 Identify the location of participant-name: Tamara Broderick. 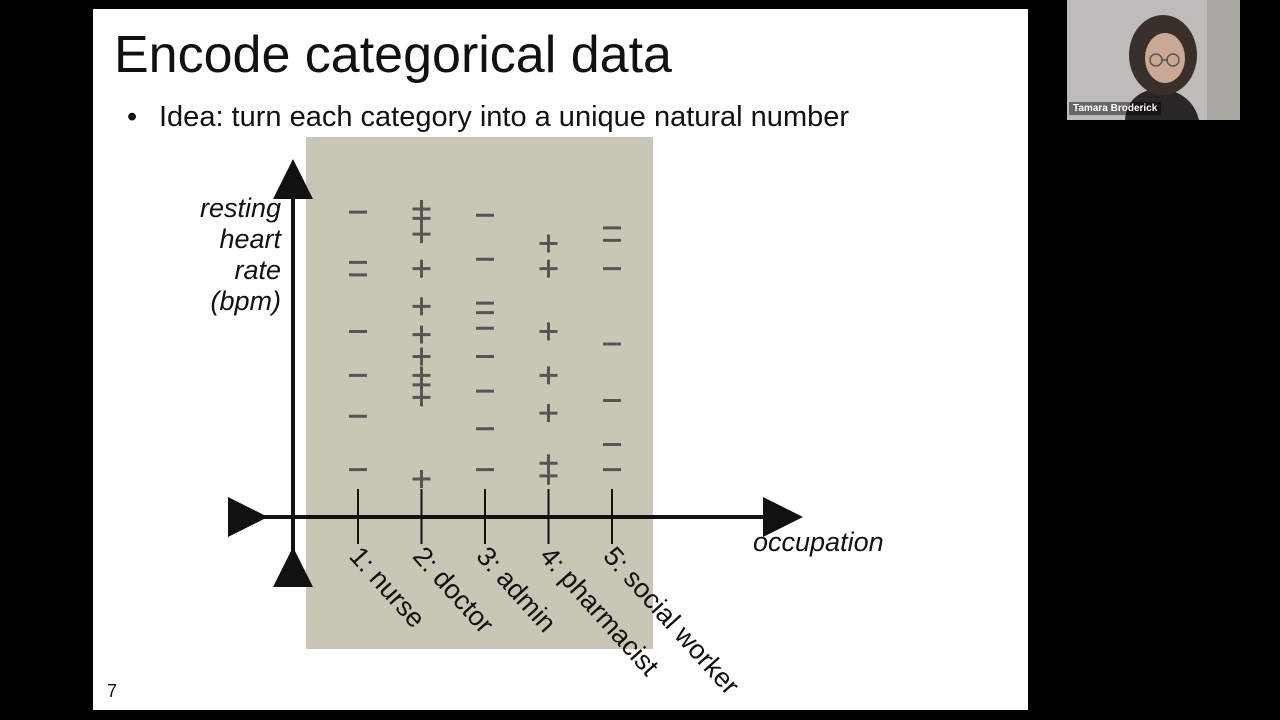
(1115, 108).